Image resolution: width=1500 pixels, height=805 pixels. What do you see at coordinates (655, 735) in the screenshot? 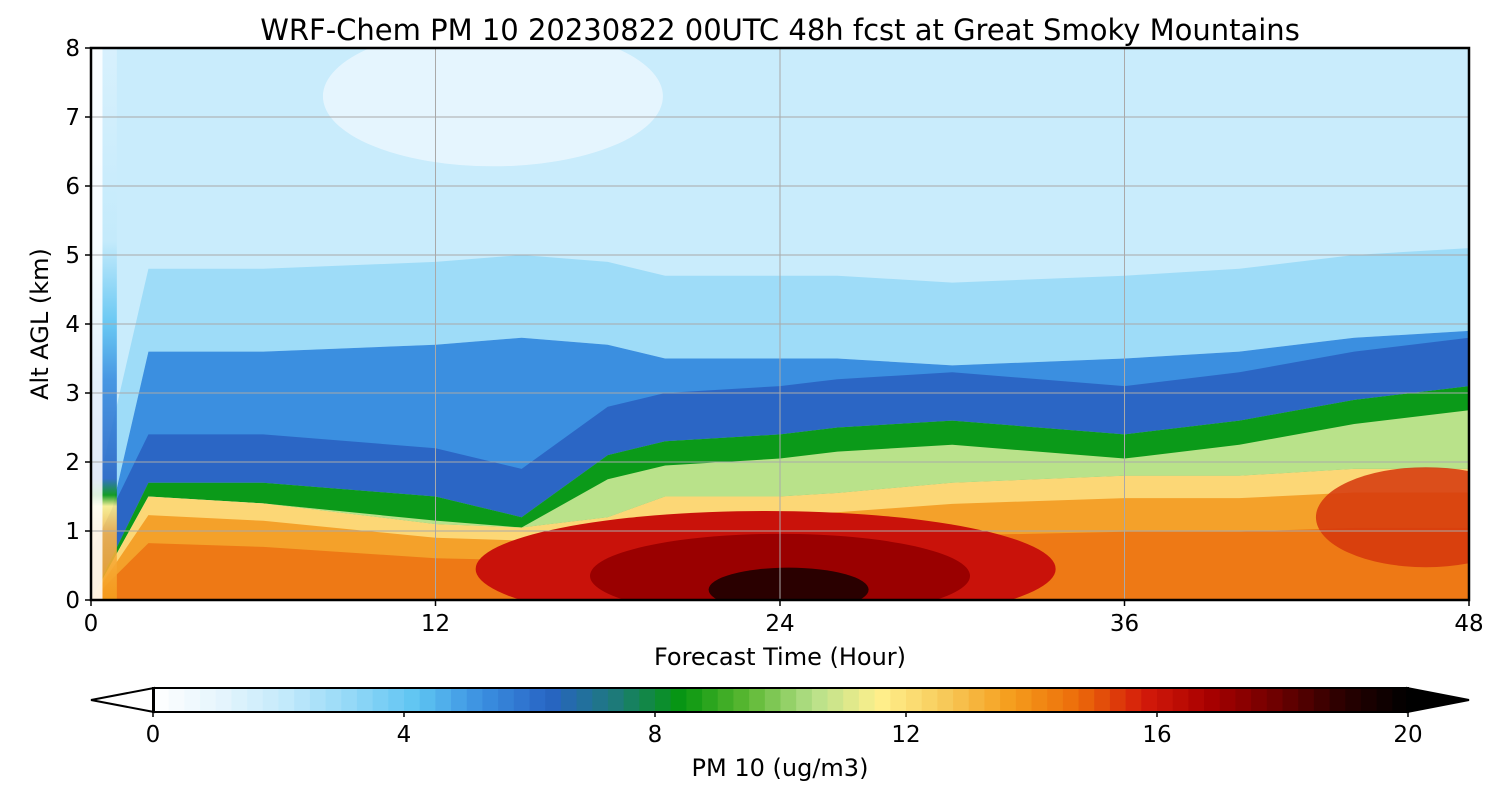
I see `colorbar-tick-label: 8` at bounding box center [655, 735].